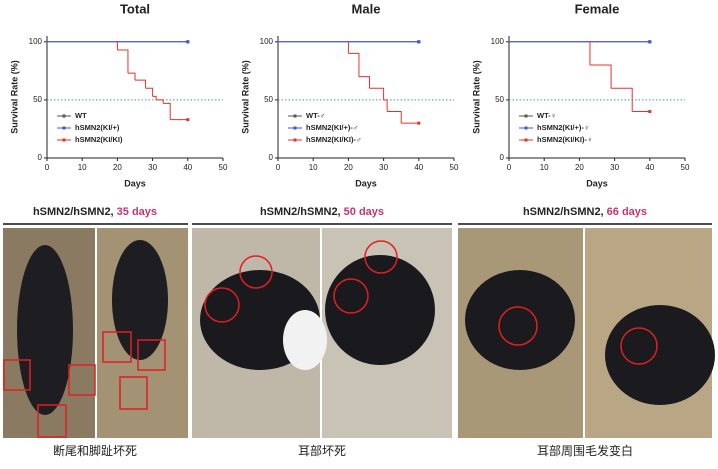  What do you see at coordinates (585, 450) in the screenshot?
I see `caption: 耳部周围毛发变白` at bounding box center [585, 450].